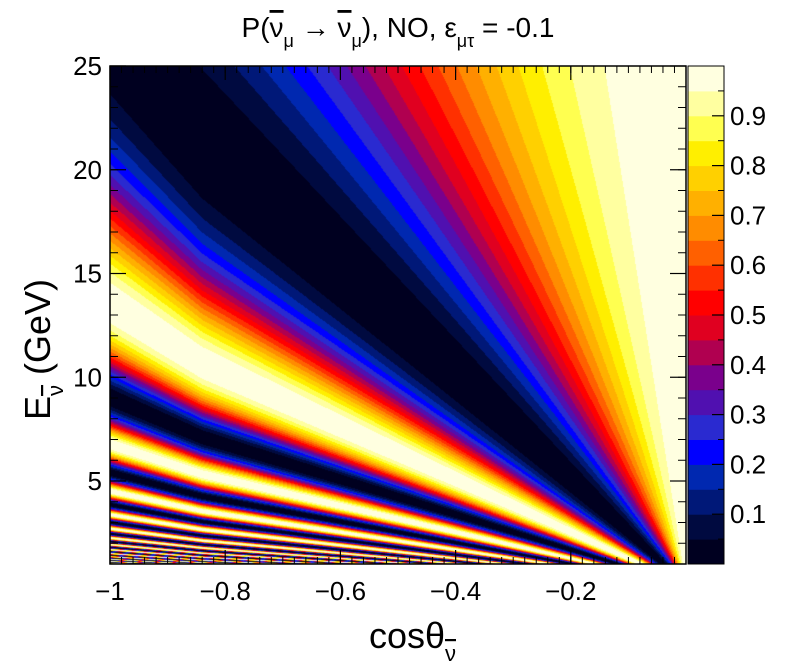 The width and height of the screenshot is (796, 672). Describe the element at coordinates (748, 215) in the screenshot. I see `colorbar-tick-label: 0.7` at that location.